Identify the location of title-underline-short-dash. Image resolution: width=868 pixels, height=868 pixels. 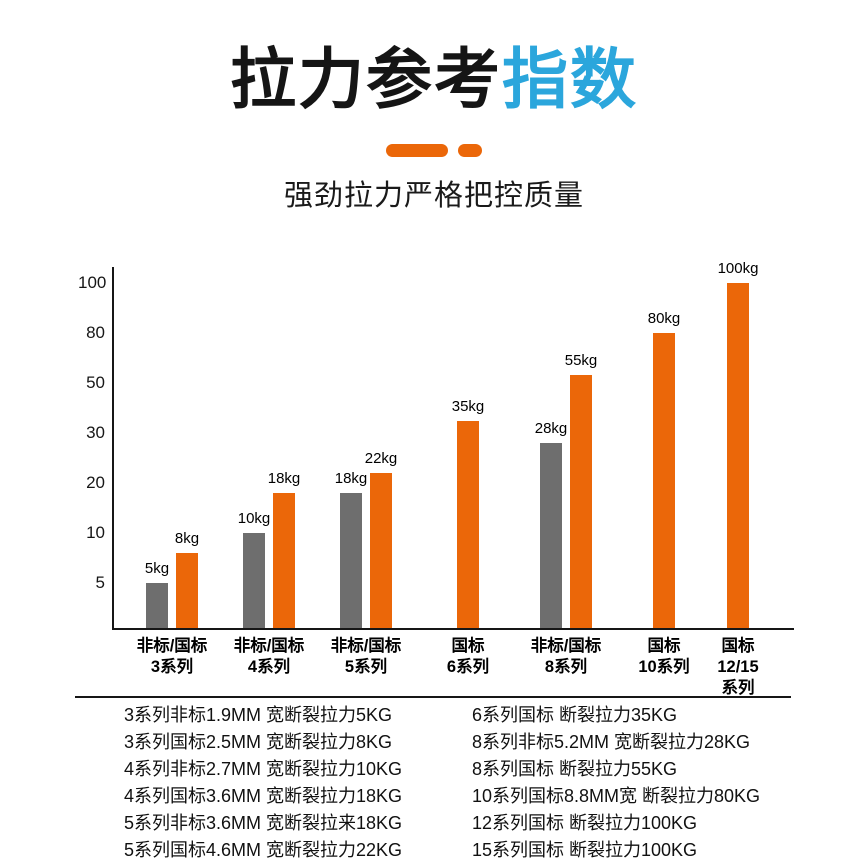
(470, 150).